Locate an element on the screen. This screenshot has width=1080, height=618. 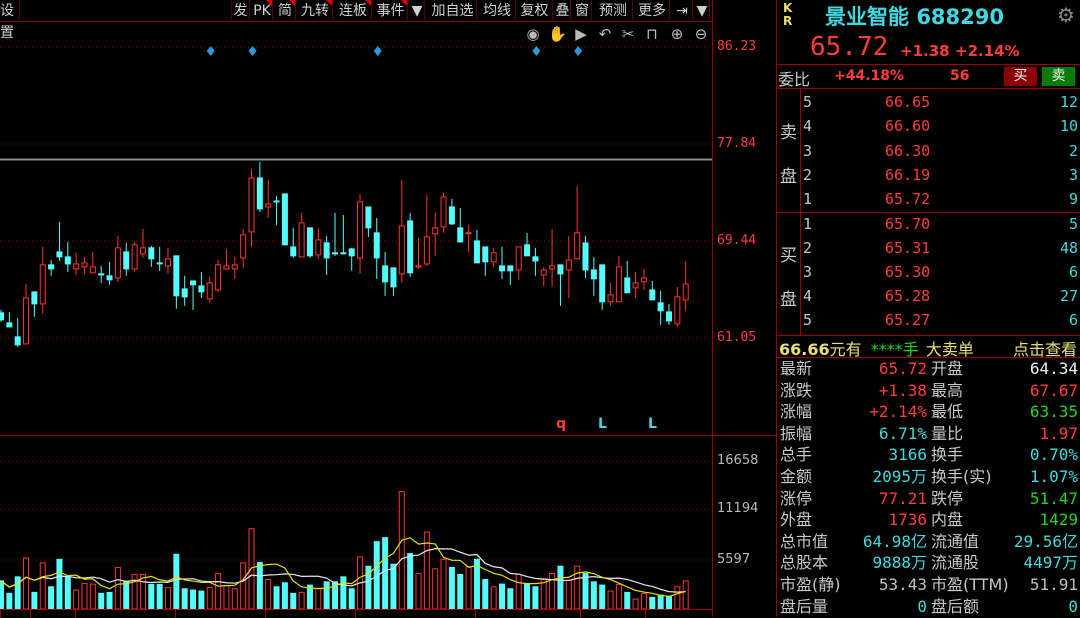
toolbar-button-window: 窗 is located at coordinates (582, 11).